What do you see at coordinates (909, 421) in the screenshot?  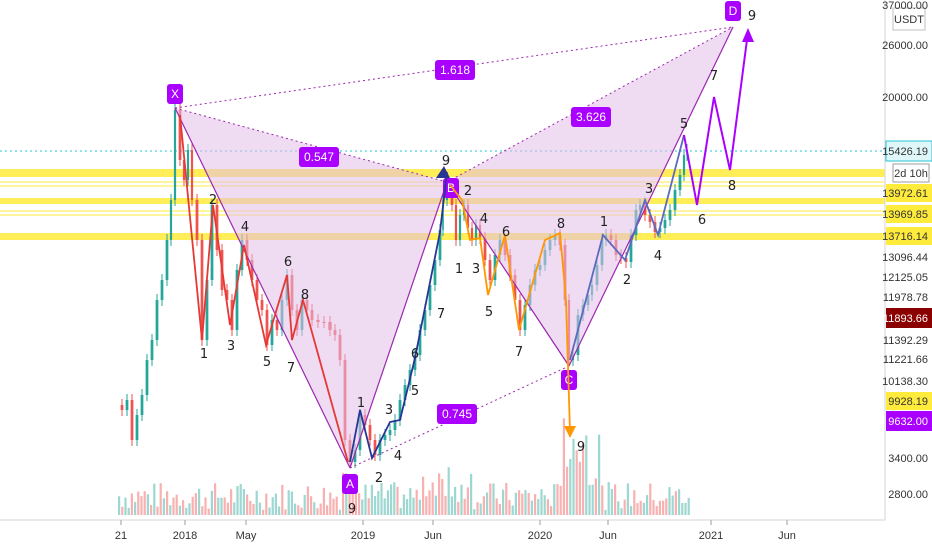 I see `pattern-price-box` at bounding box center [909, 421].